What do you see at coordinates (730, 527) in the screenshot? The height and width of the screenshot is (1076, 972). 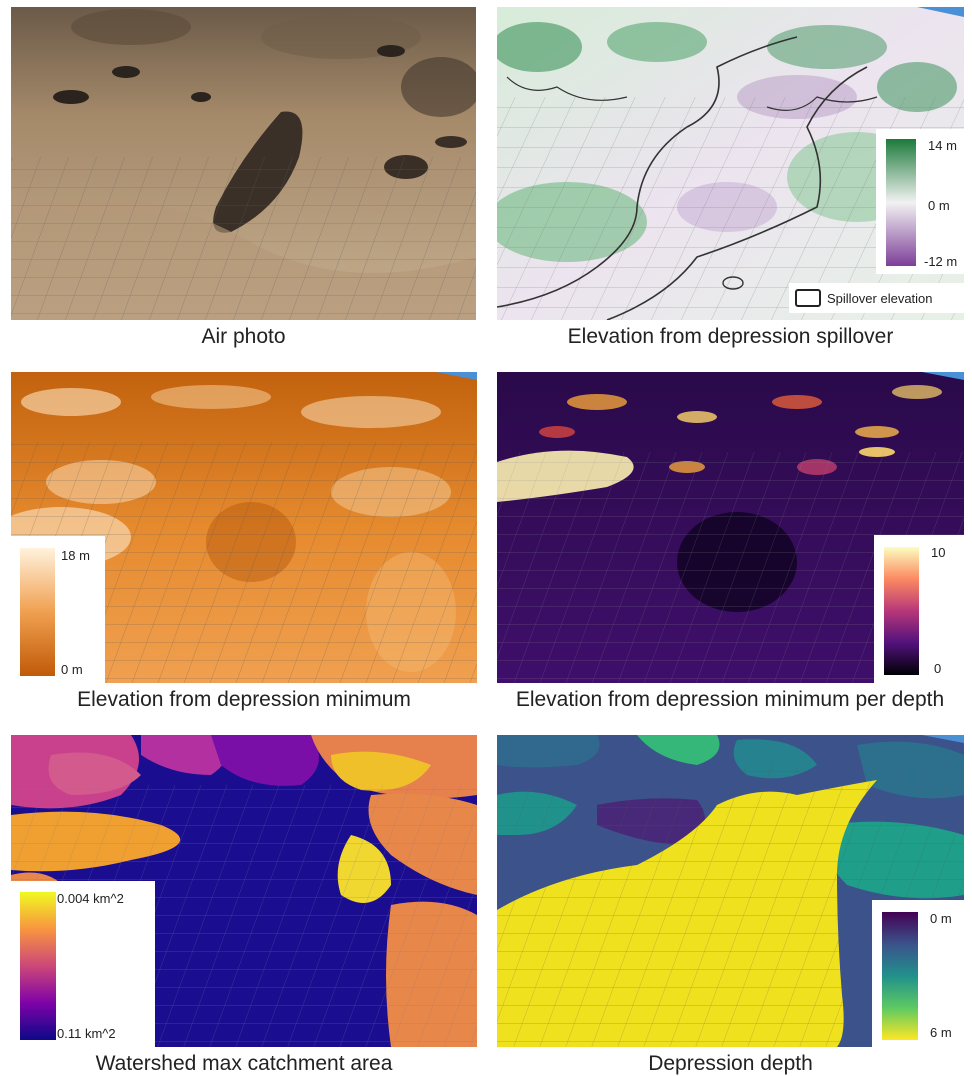 I see `panel-min-elevation-per-depth: 10 0` at bounding box center [730, 527].